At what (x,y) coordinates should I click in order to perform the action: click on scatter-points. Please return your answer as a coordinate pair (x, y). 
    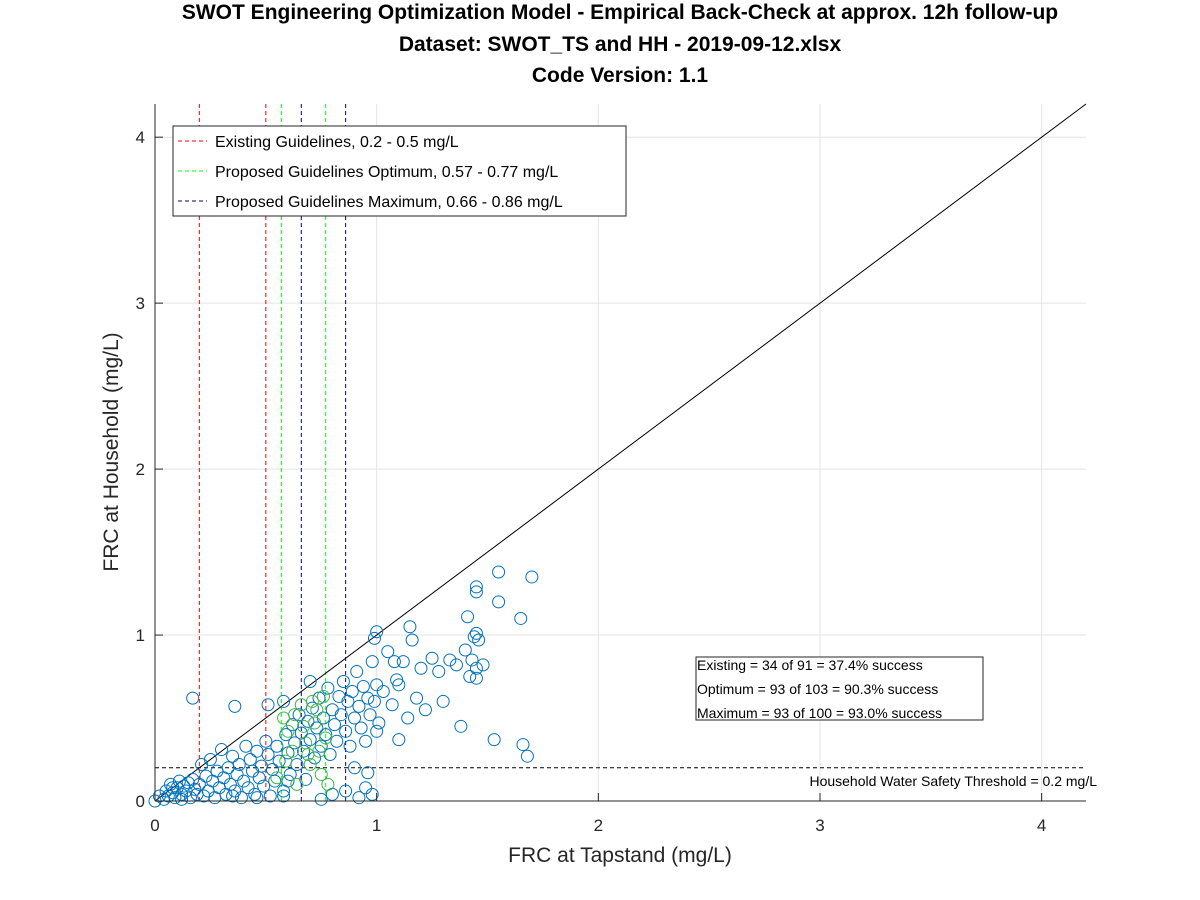
    Looking at the image, I should click on (343, 686).